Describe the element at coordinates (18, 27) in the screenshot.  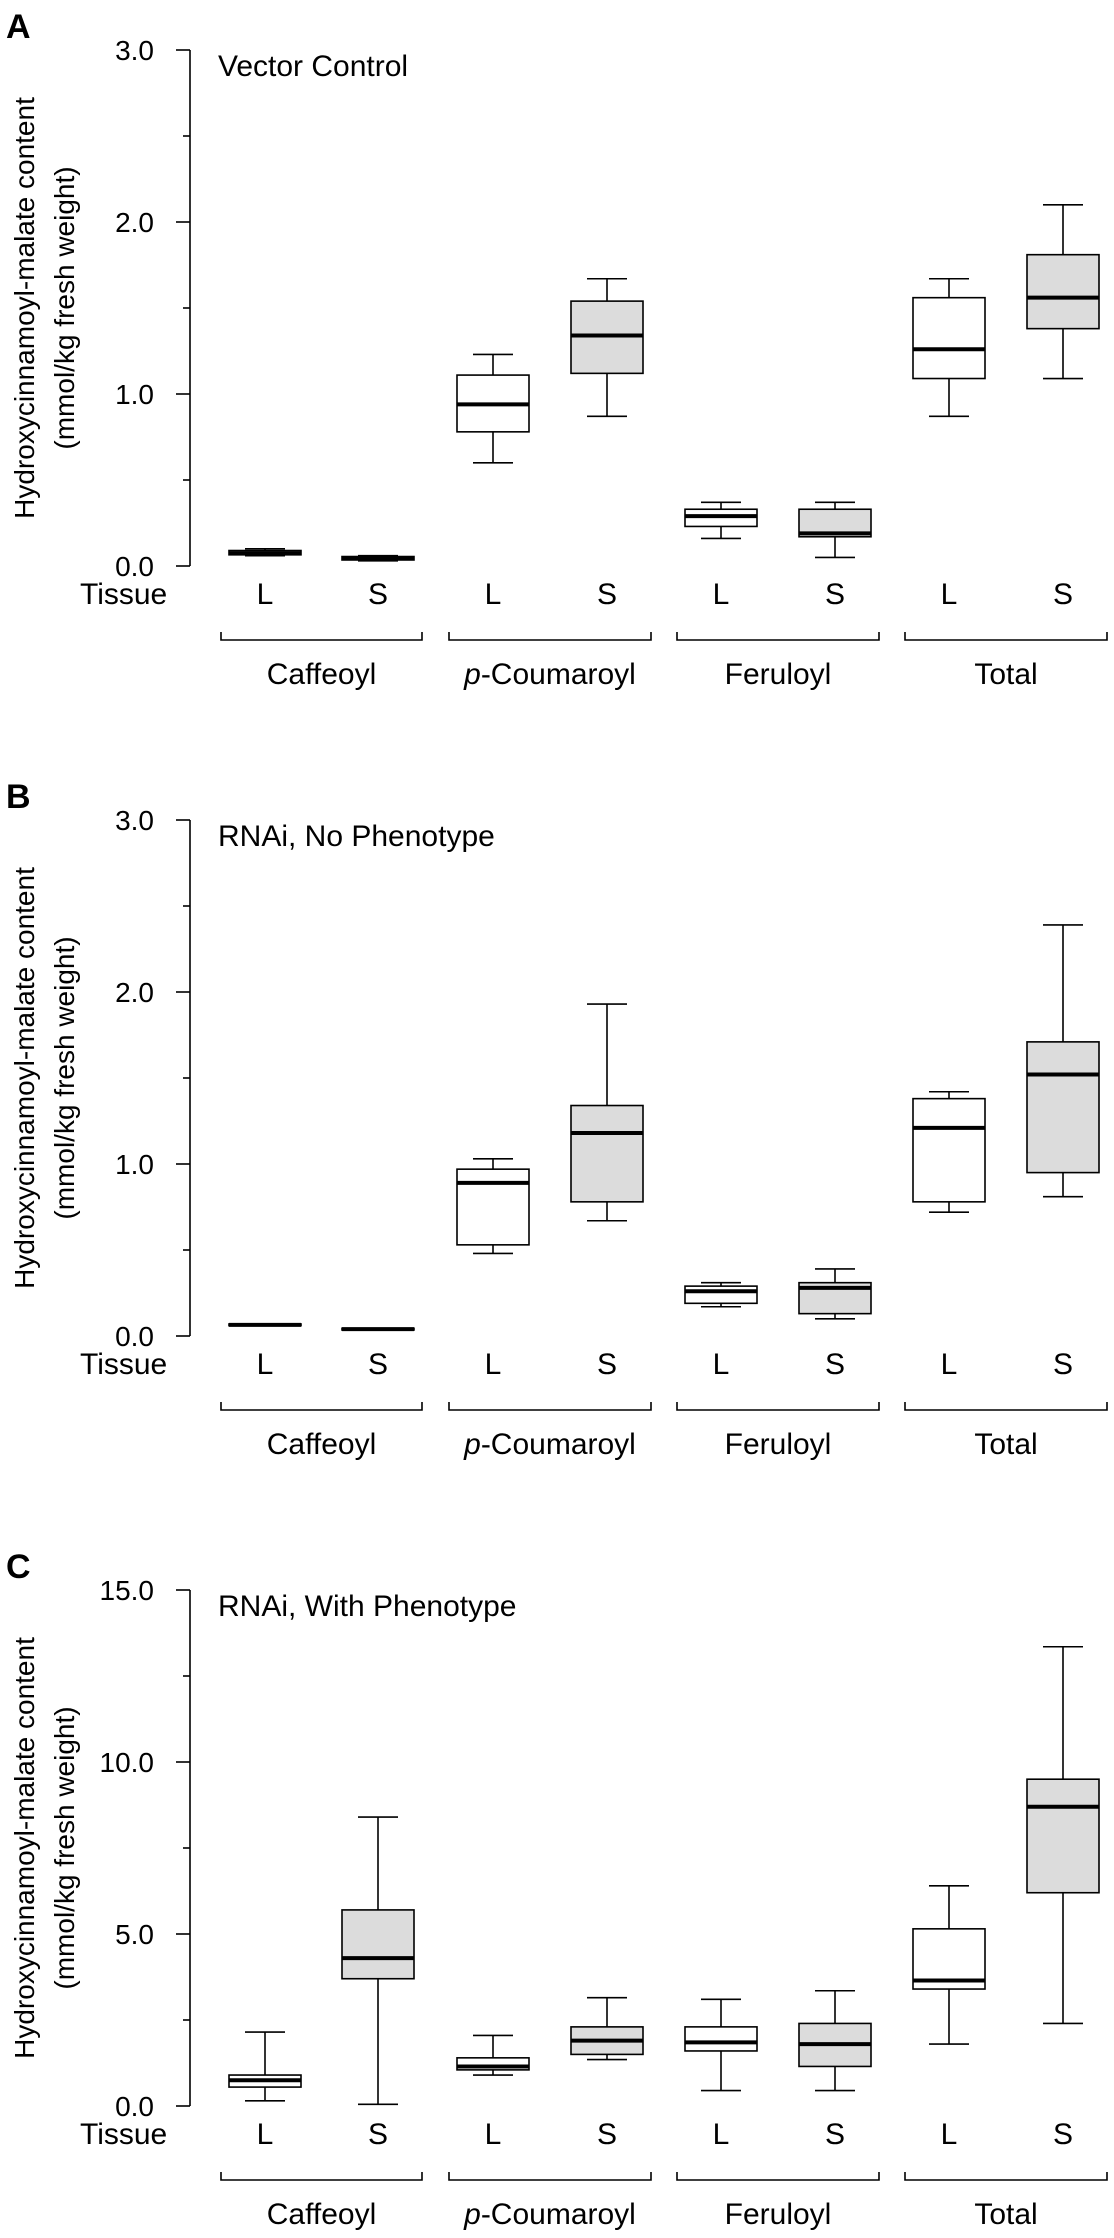
I see `panel-letter: A` at that location.